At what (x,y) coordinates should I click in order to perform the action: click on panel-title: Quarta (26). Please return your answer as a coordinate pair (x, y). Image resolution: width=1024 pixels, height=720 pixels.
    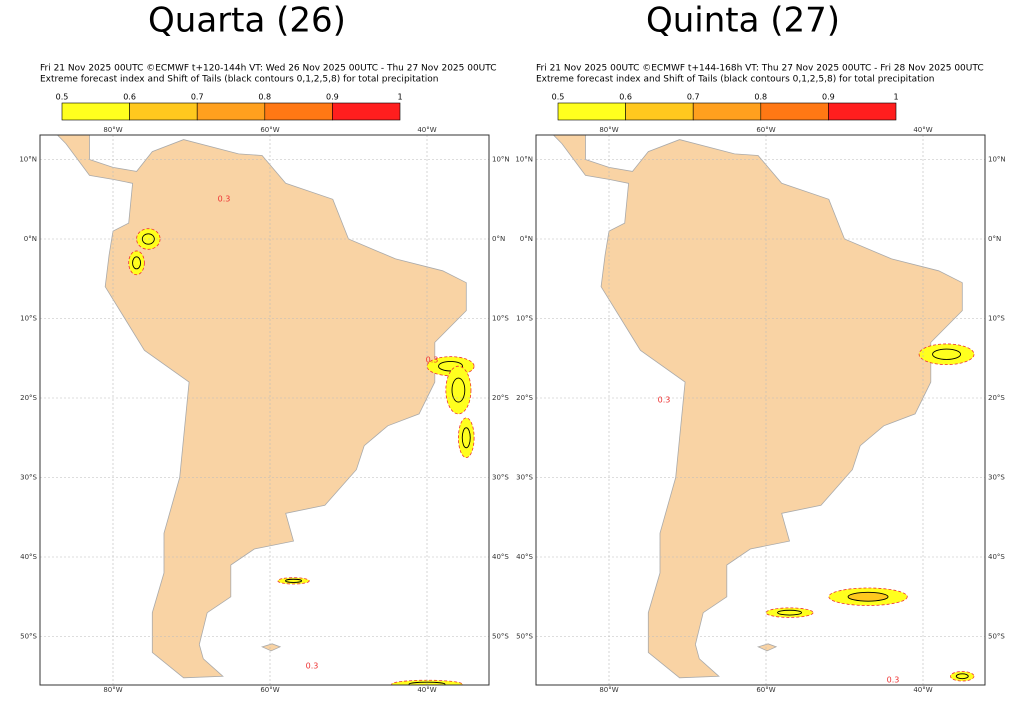
    Looking at the image, I should click on (247, 21).